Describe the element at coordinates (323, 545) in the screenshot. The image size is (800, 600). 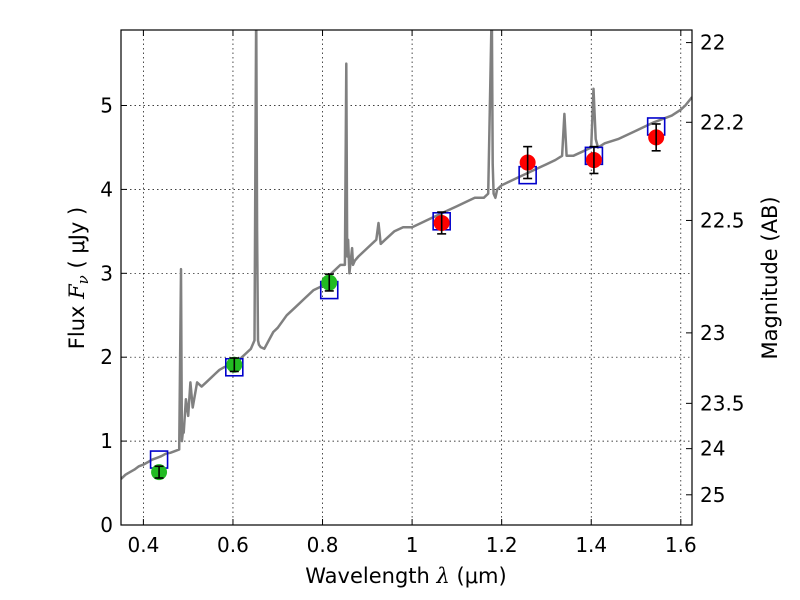
I see `x-tick-label: 0.8` at that location.